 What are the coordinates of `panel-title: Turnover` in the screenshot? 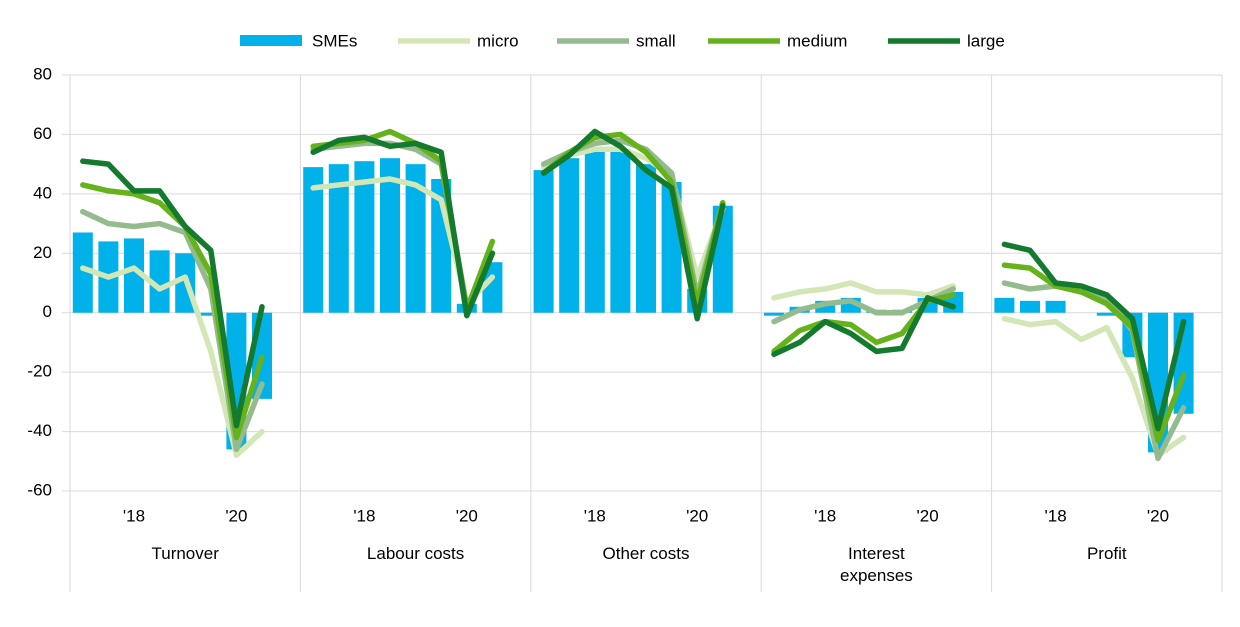 It's located at (185, 553).